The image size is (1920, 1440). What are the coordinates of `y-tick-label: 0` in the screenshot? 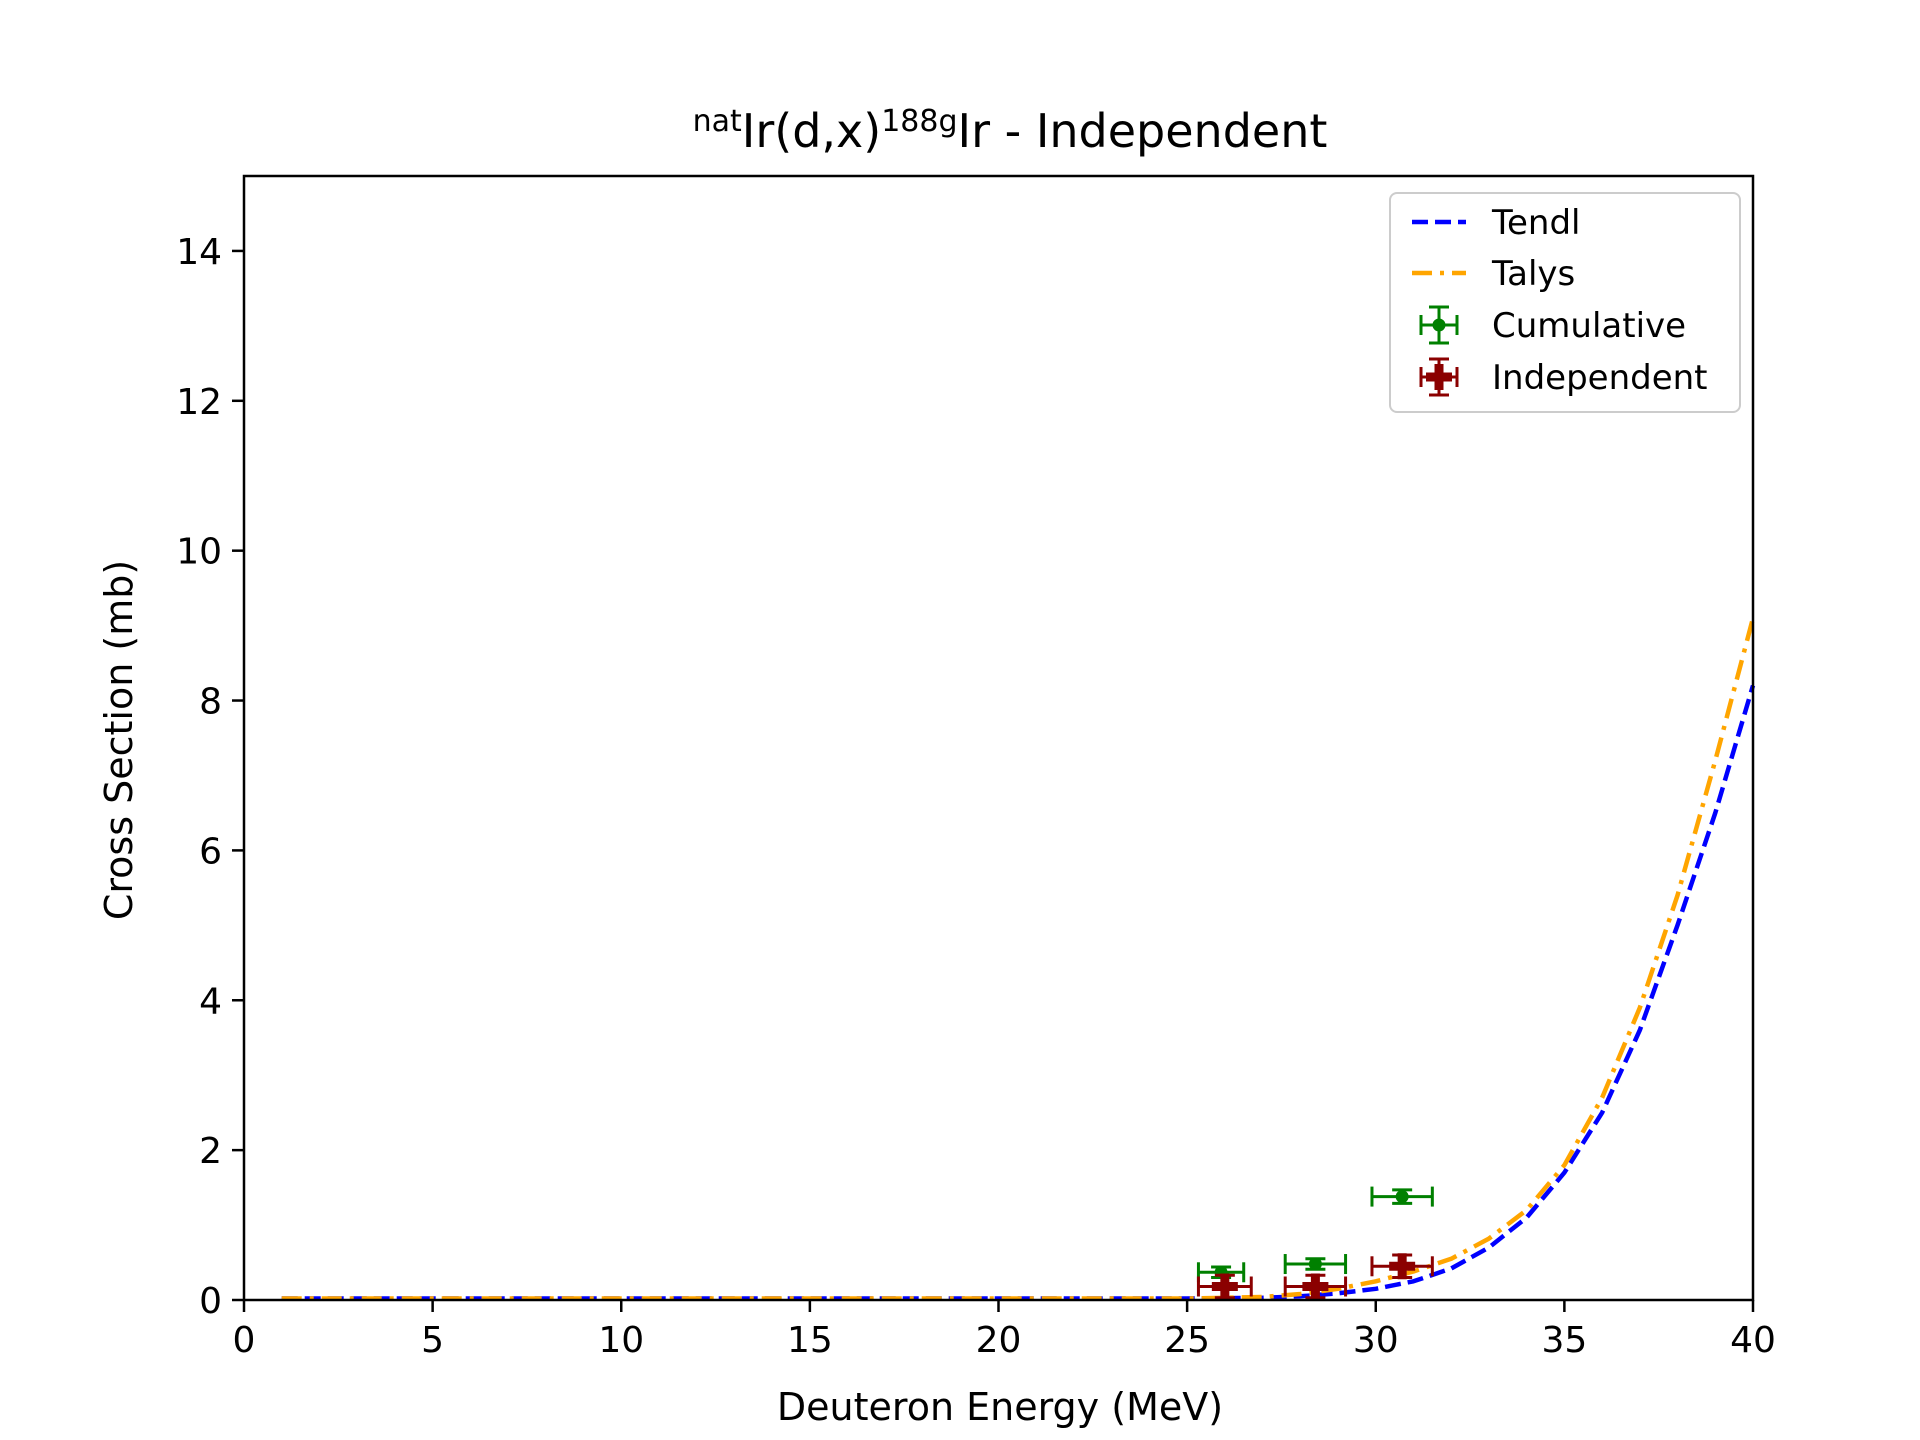 It's located at (210, 1301).